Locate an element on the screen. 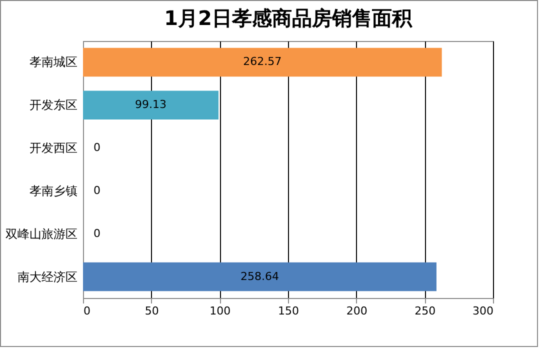 This screenshot has height=349, width=540. x-tick-label: 50 is located at coordinates (151, 311).